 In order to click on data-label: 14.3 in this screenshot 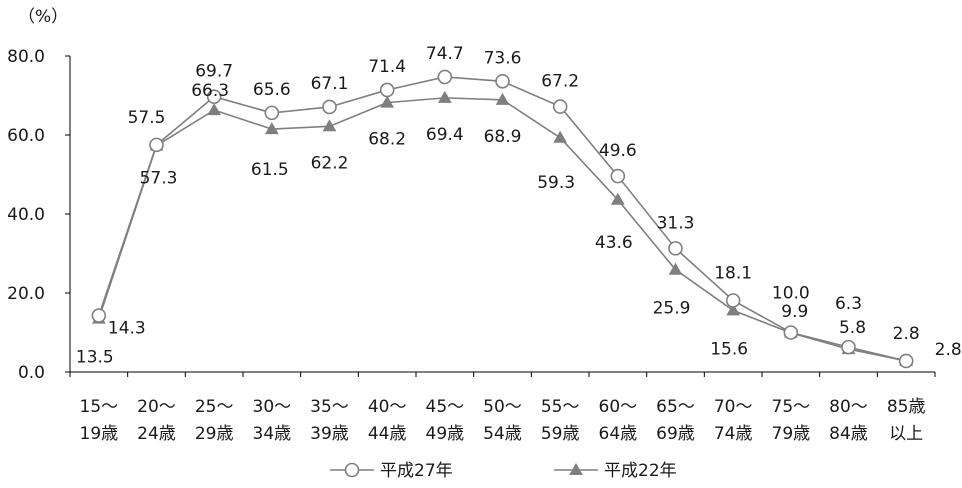, I will do `click(127, 329)`.